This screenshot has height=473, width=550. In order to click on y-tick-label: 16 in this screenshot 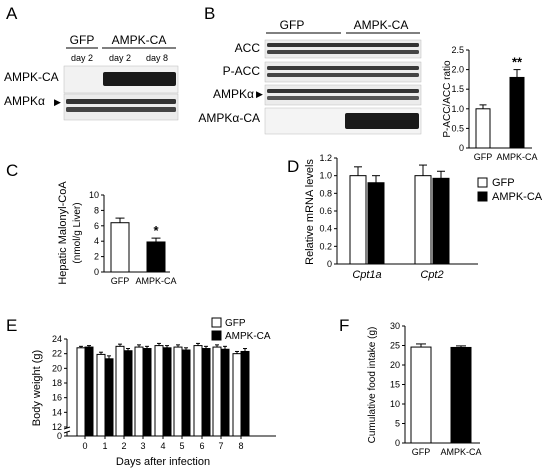, I will do `click(57, 398)`.